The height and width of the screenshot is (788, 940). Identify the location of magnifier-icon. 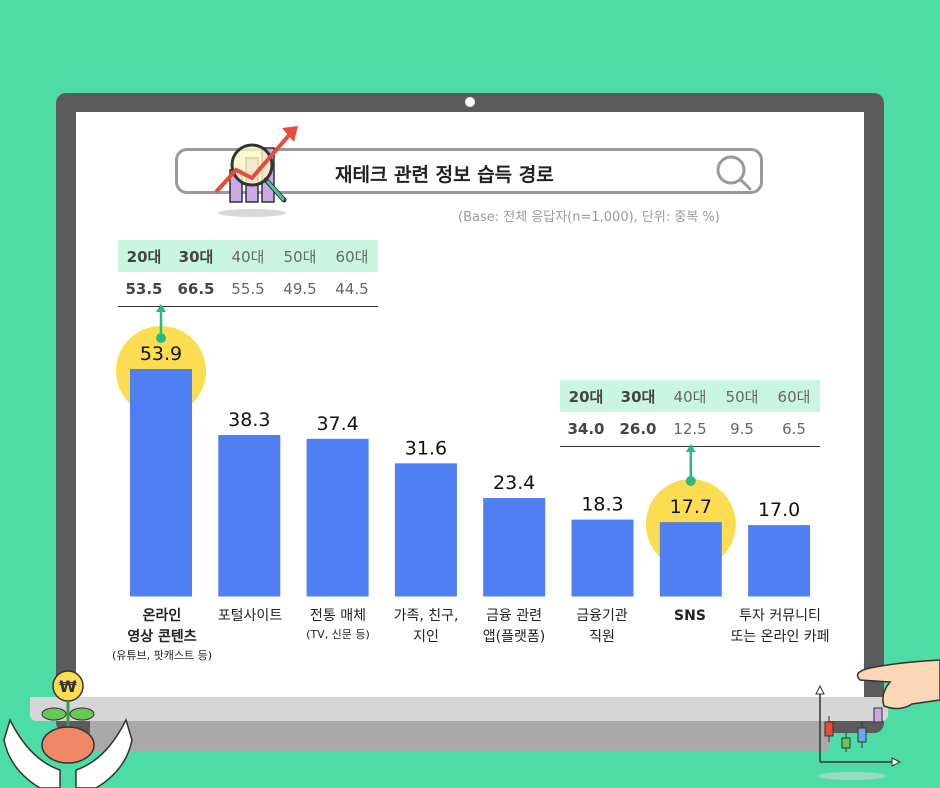
(734, 173).